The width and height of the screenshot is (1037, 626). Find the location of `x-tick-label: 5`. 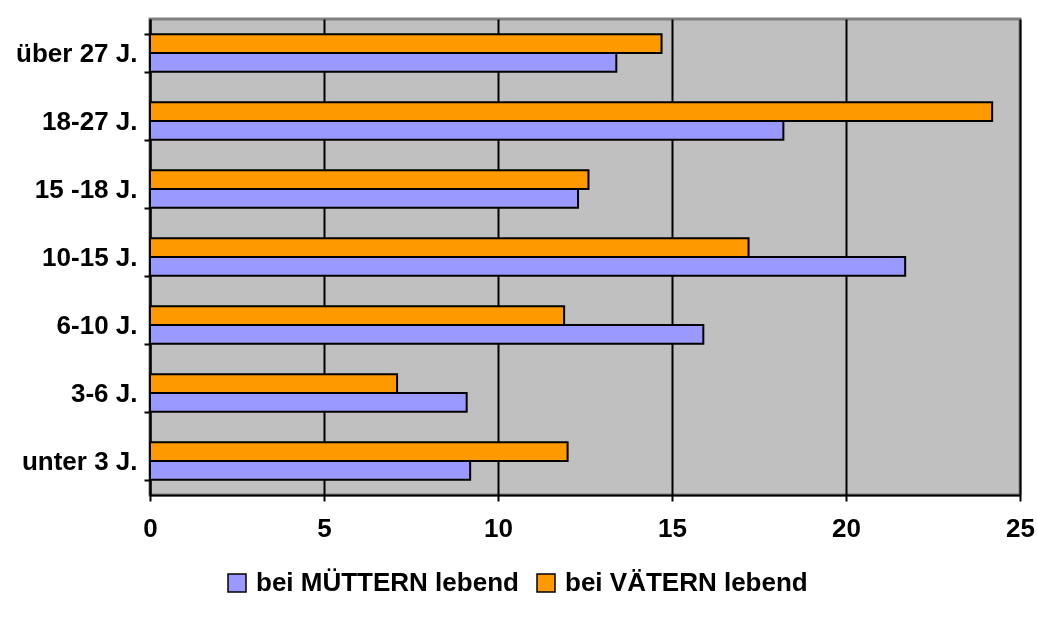

x-tick-label: 5 is located at coordinates (324, 527).